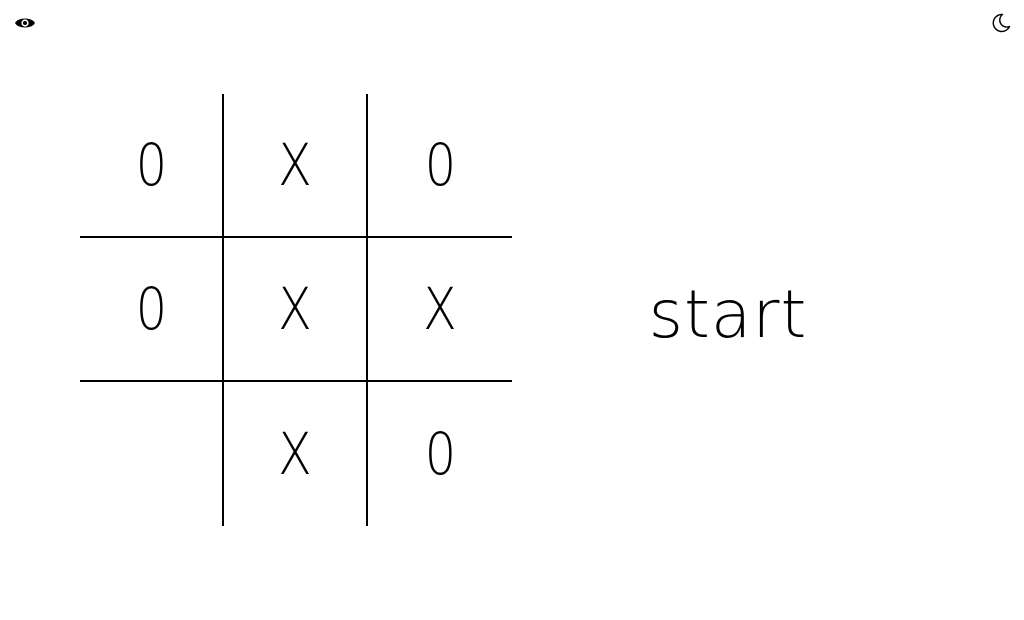 This screenshot has height=620, width=1024. I want to click on theme-toggle-button, so click(1001, 23).